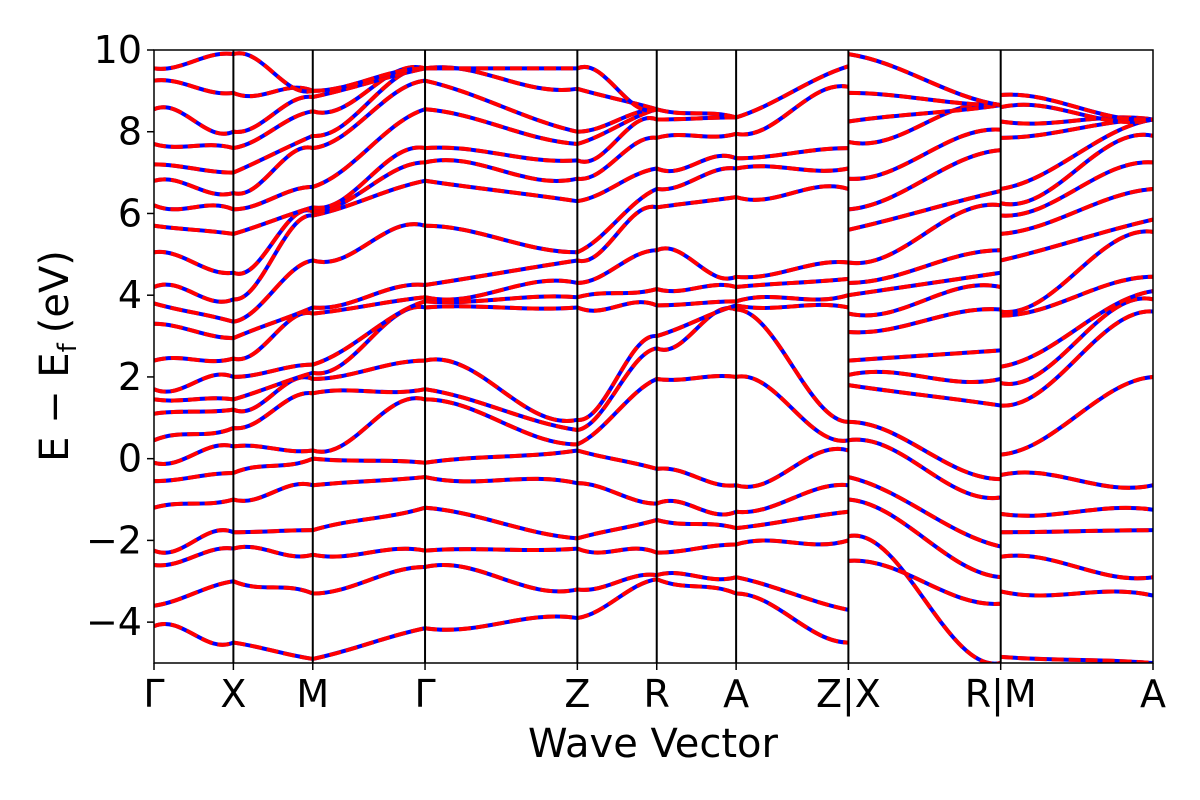 The image size is (1200, 800). Describe the element at coordinates (848, 694) in the screenshot. I see `x-tick-label: Z|X` at that location.